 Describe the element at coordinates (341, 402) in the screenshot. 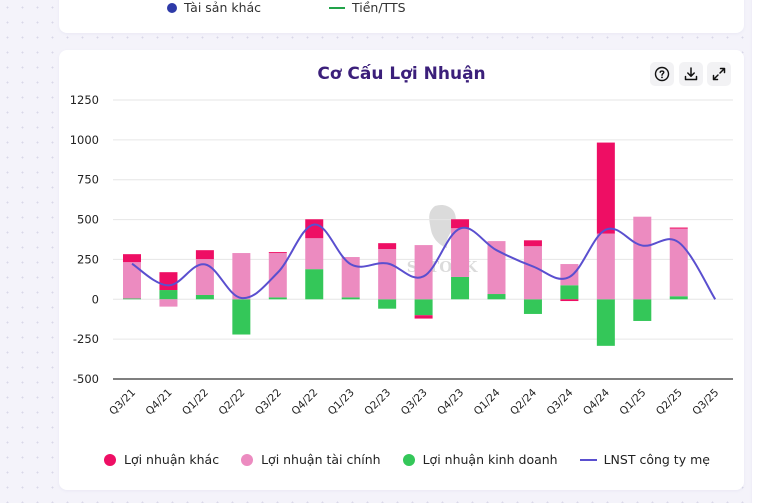

I see `x-tick-label: Q1/23` at that location.